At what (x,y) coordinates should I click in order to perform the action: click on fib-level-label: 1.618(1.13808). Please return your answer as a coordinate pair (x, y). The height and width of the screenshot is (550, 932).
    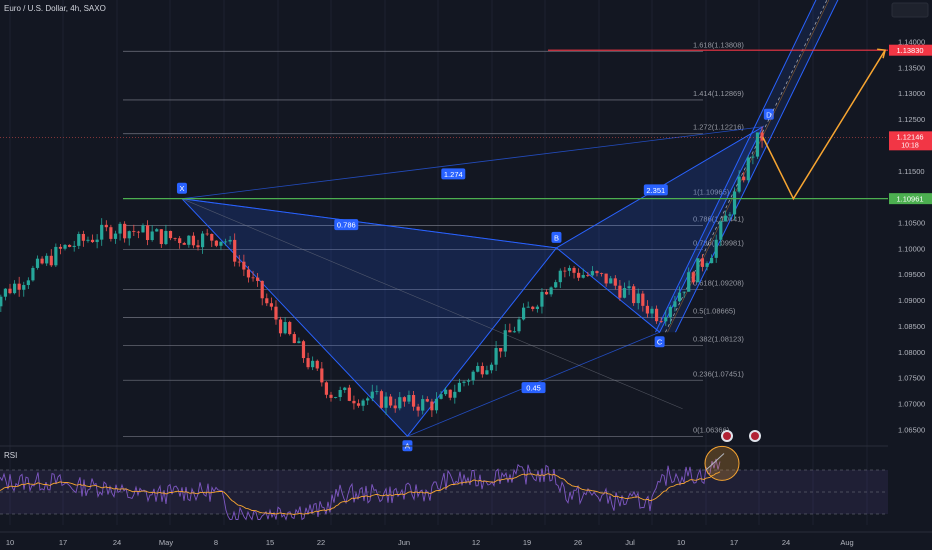
    Looking at the image, I should click on (718, 44).